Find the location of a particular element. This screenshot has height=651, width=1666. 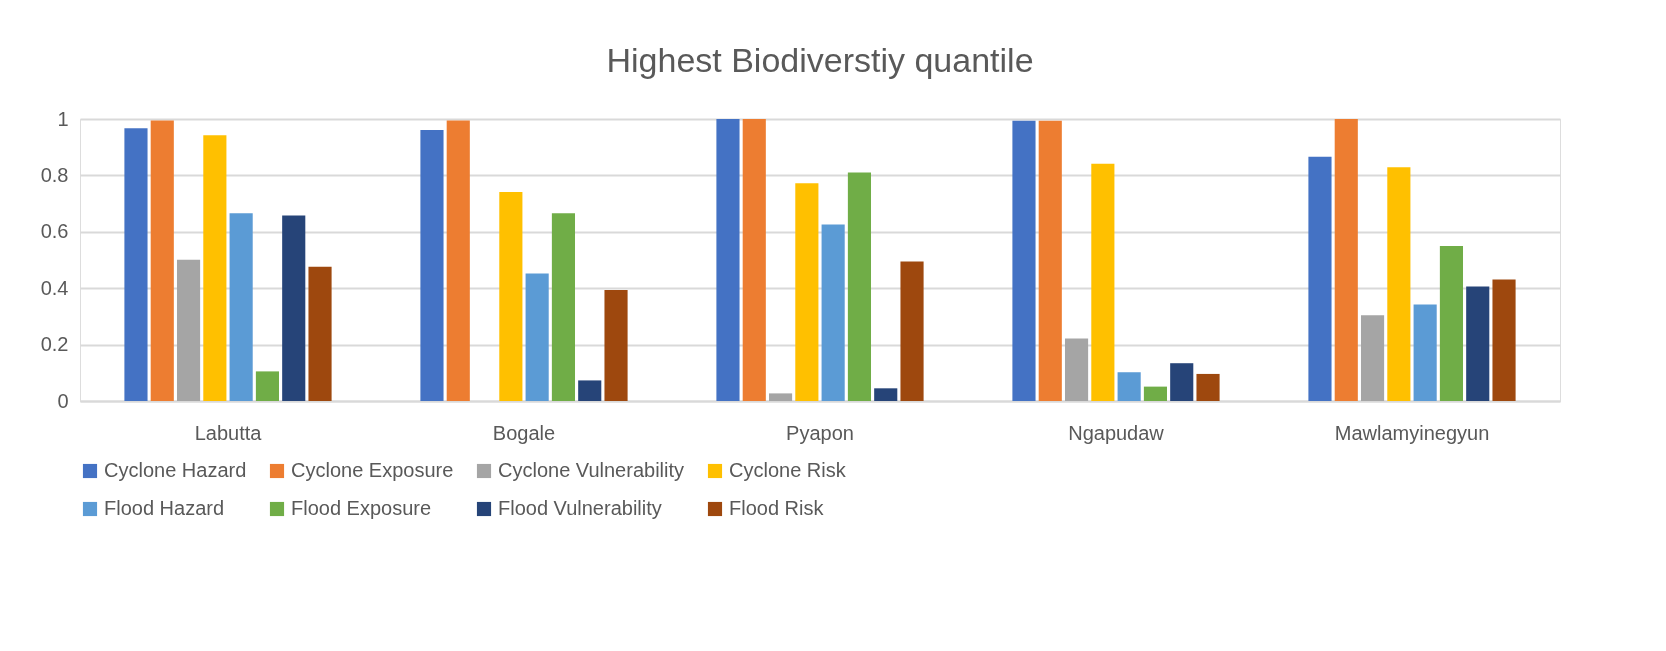

x-tick-label: Ngapudaw is located at coordinates (1116, 432).